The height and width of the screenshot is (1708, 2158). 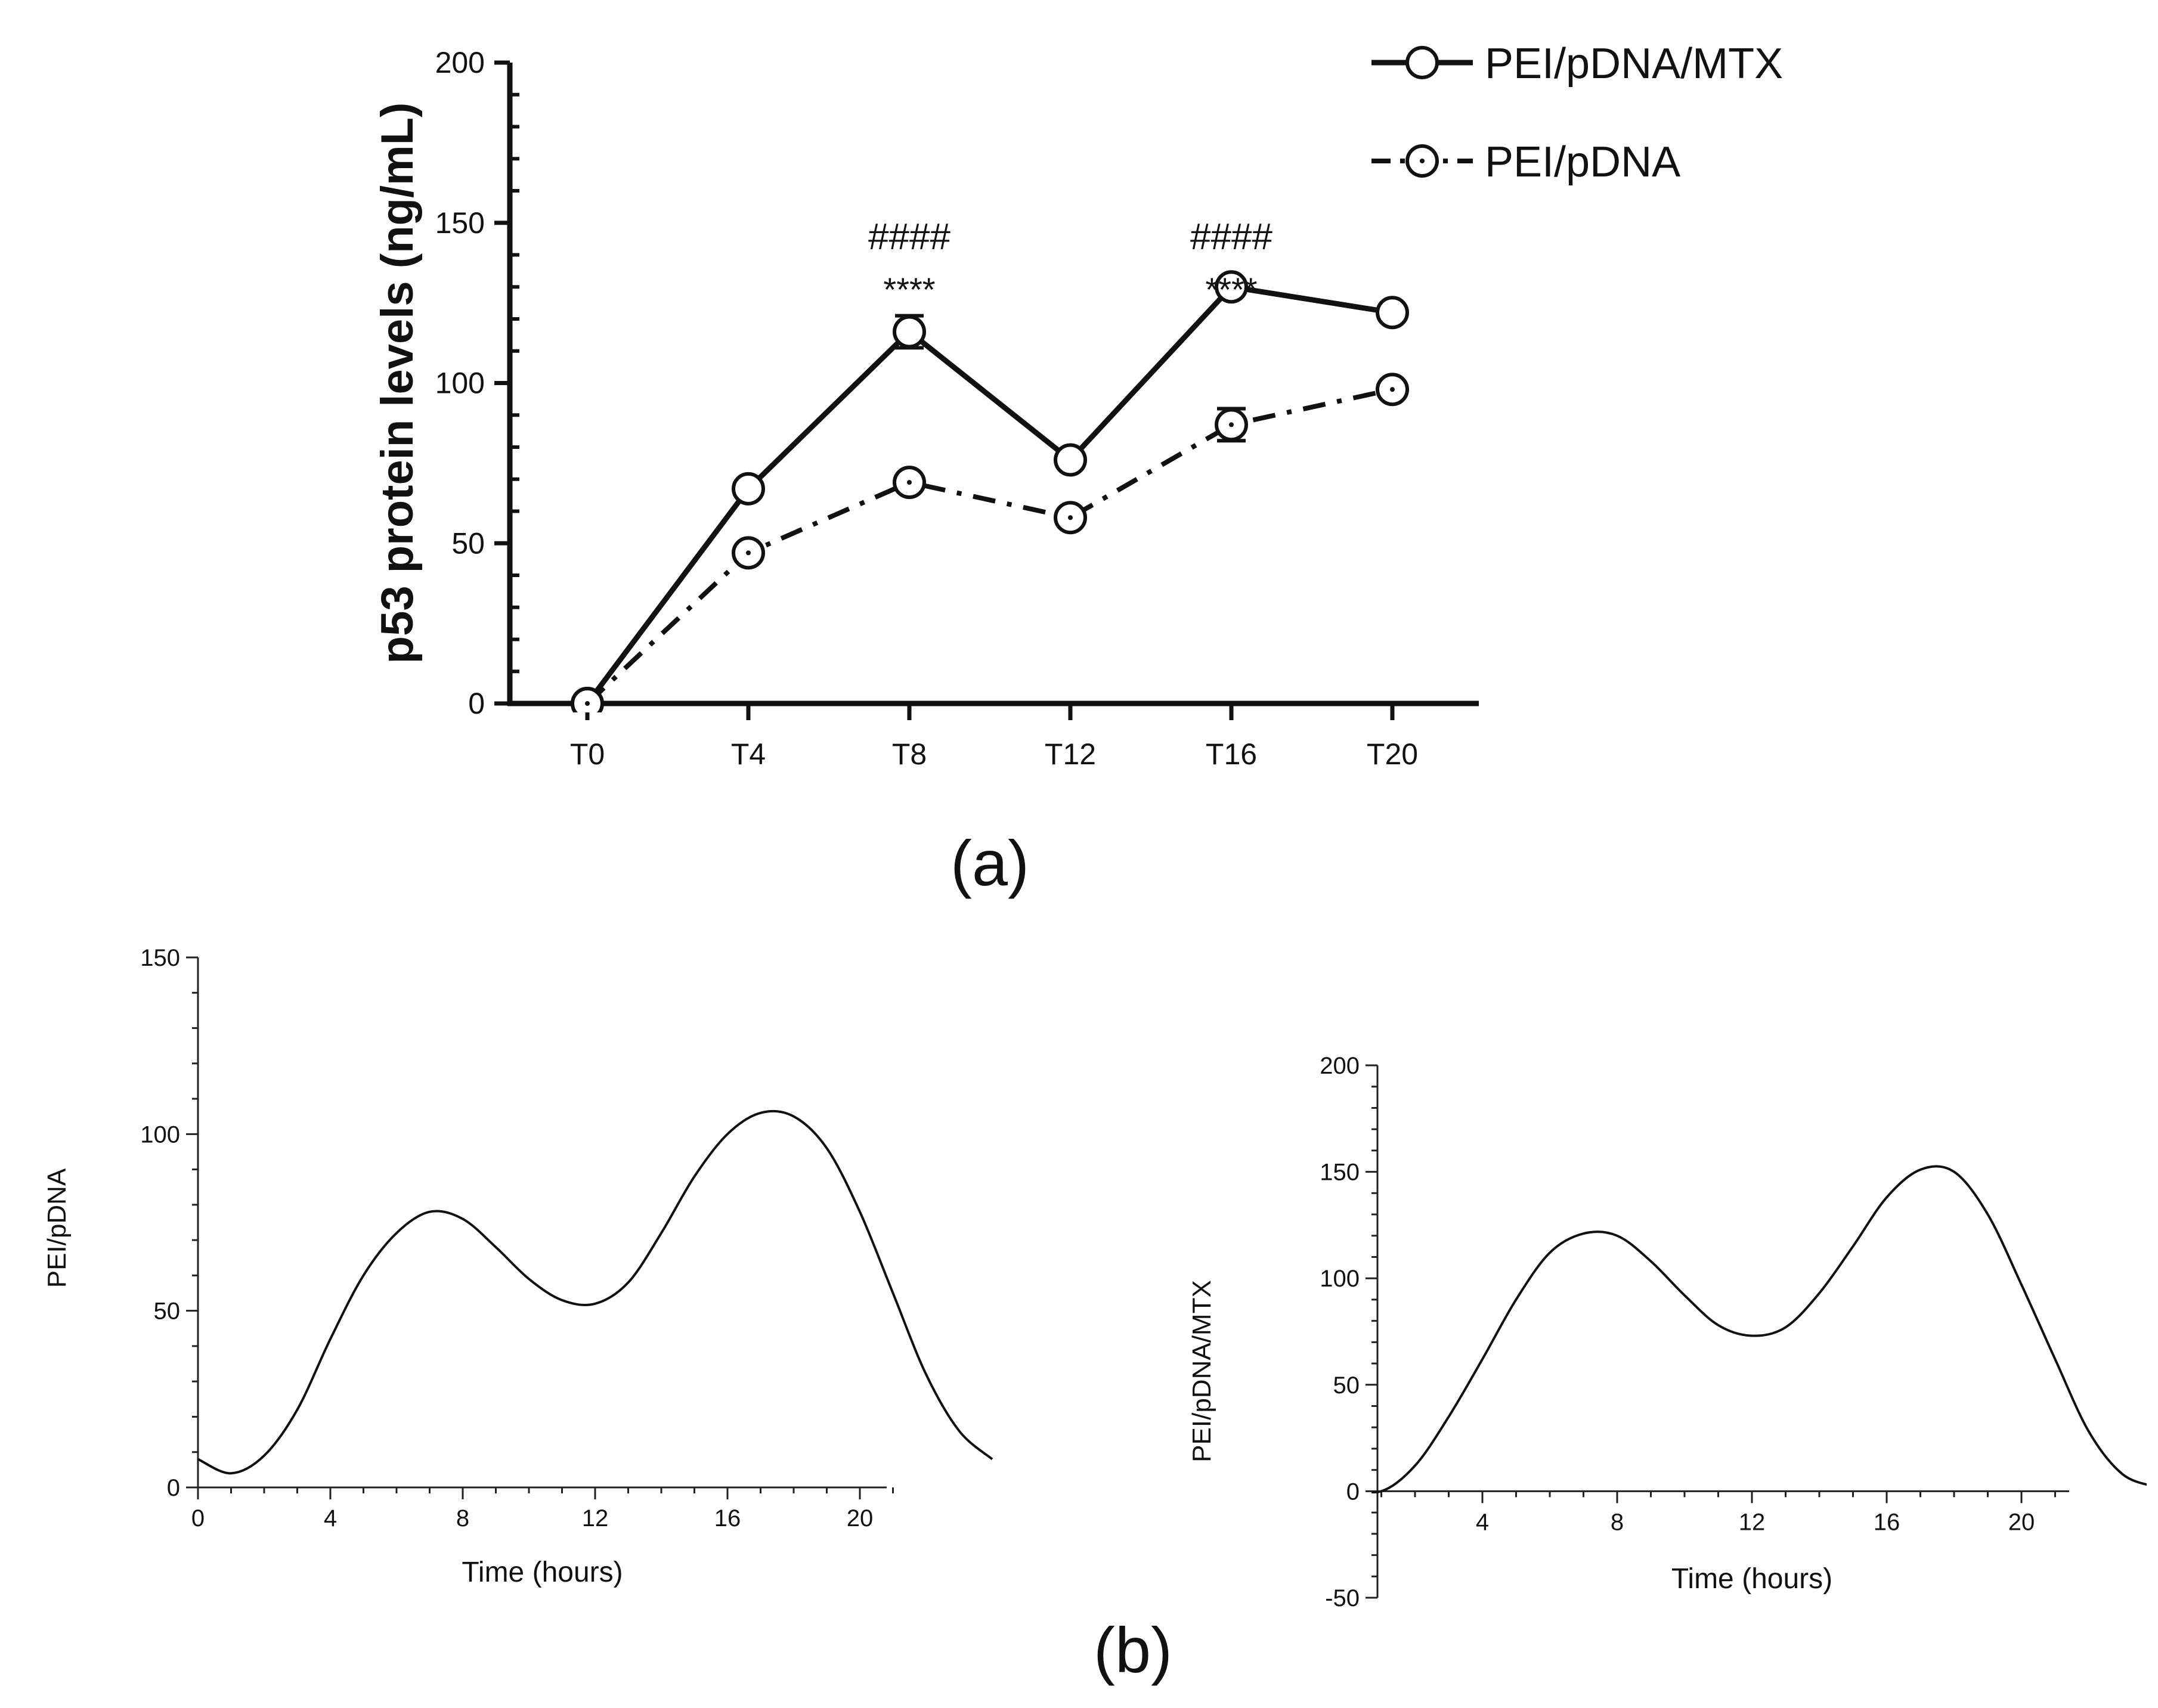 What do you see at coordinates (1133, 1650) in the screenshot?
I see `panel-label-b: (b)` at bounding box center [1133, 1650].